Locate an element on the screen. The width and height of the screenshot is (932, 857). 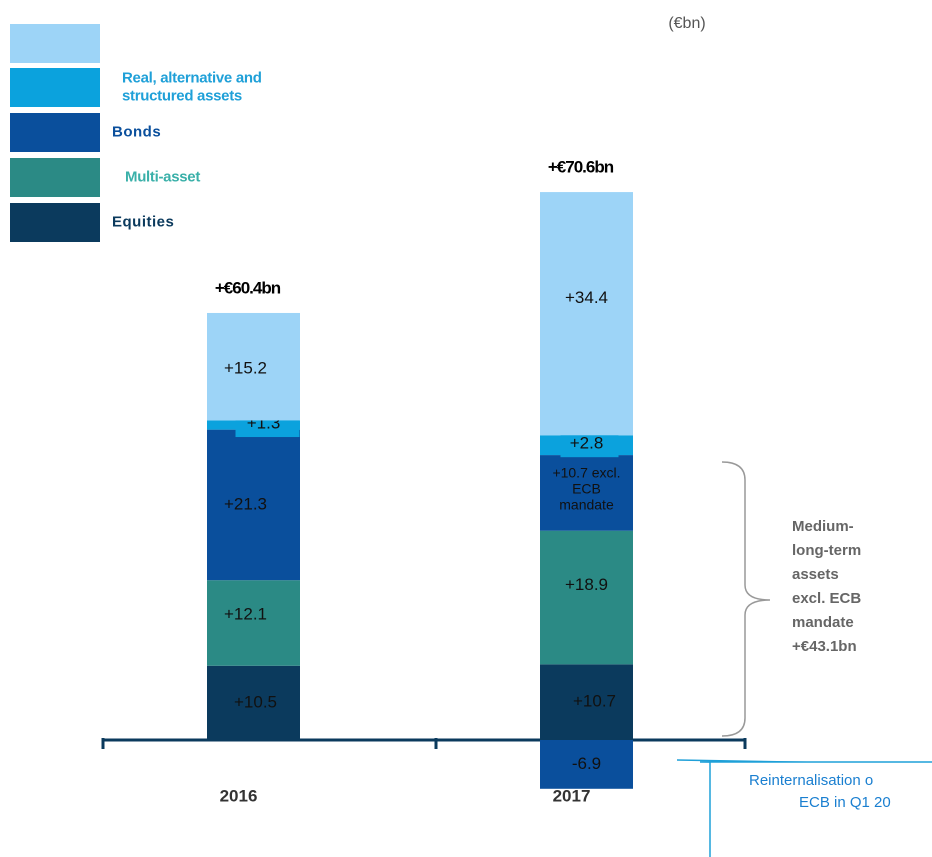
x-tick-label: 2017 is located at coordinates (572, 795).